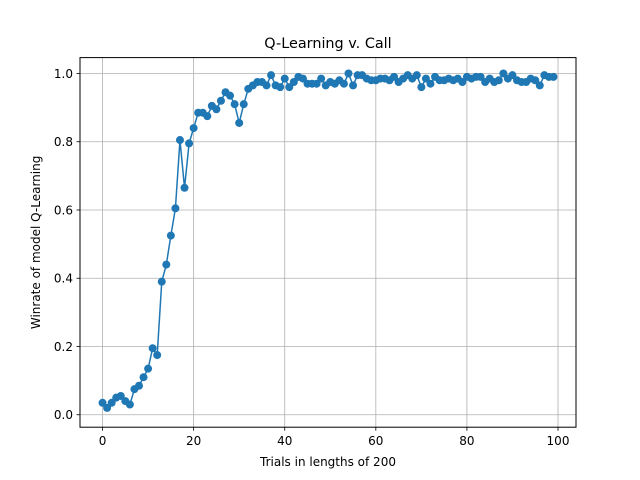 This screenshot has width=640, height=480. What do you see at coordinates (63, 415) in the screenshot?
I see `y-tick-label: 0.0` at bounding box center [63, 415].